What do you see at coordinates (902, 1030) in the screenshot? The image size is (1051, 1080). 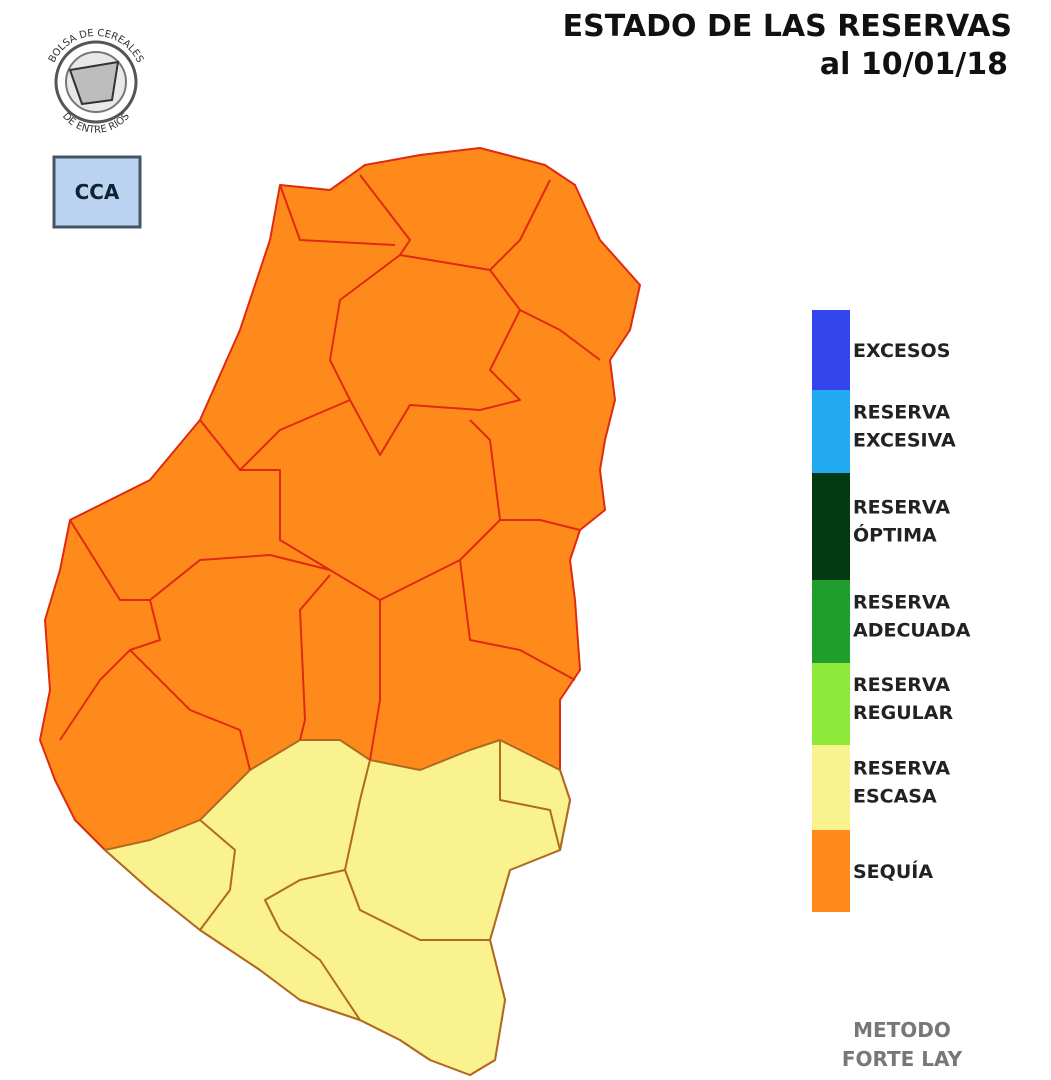 I see `footer-text: METODO` at bounding box center [902, 1030].